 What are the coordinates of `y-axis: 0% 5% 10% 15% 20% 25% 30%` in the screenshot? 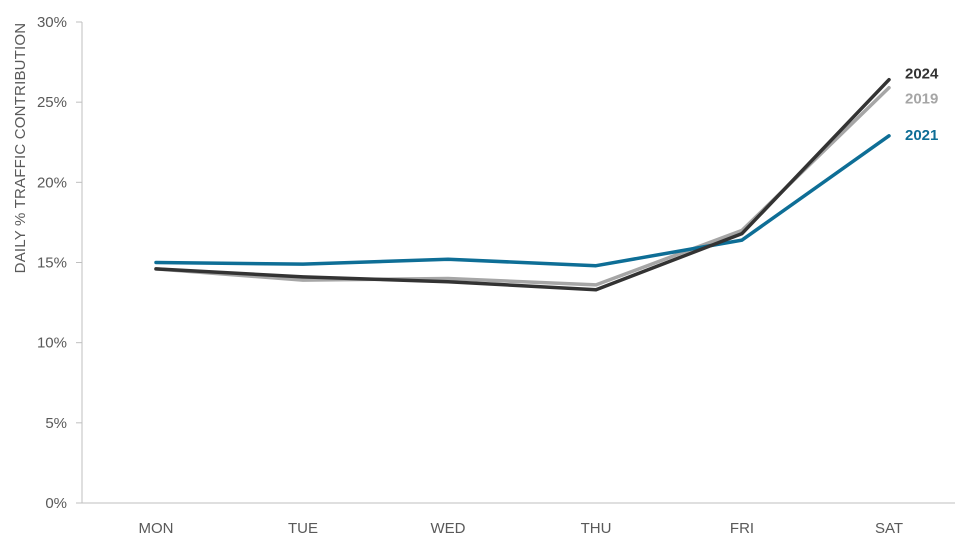 It's located at (60, 263).